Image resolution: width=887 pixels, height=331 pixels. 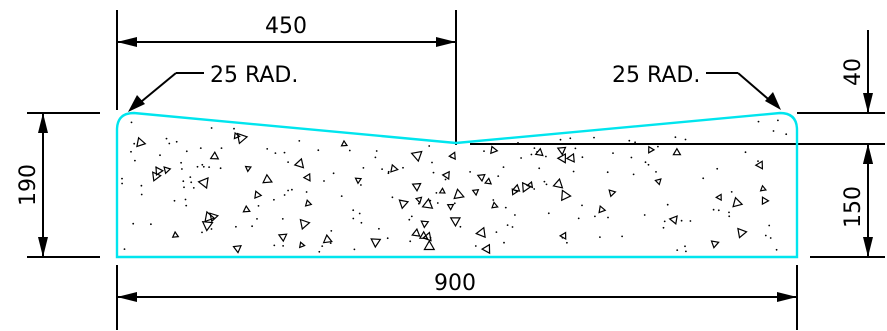 What do you see at coordinates (32, 185) in the screenshot?
I see `dimension-190: 190` at bounding box center [32, 185].